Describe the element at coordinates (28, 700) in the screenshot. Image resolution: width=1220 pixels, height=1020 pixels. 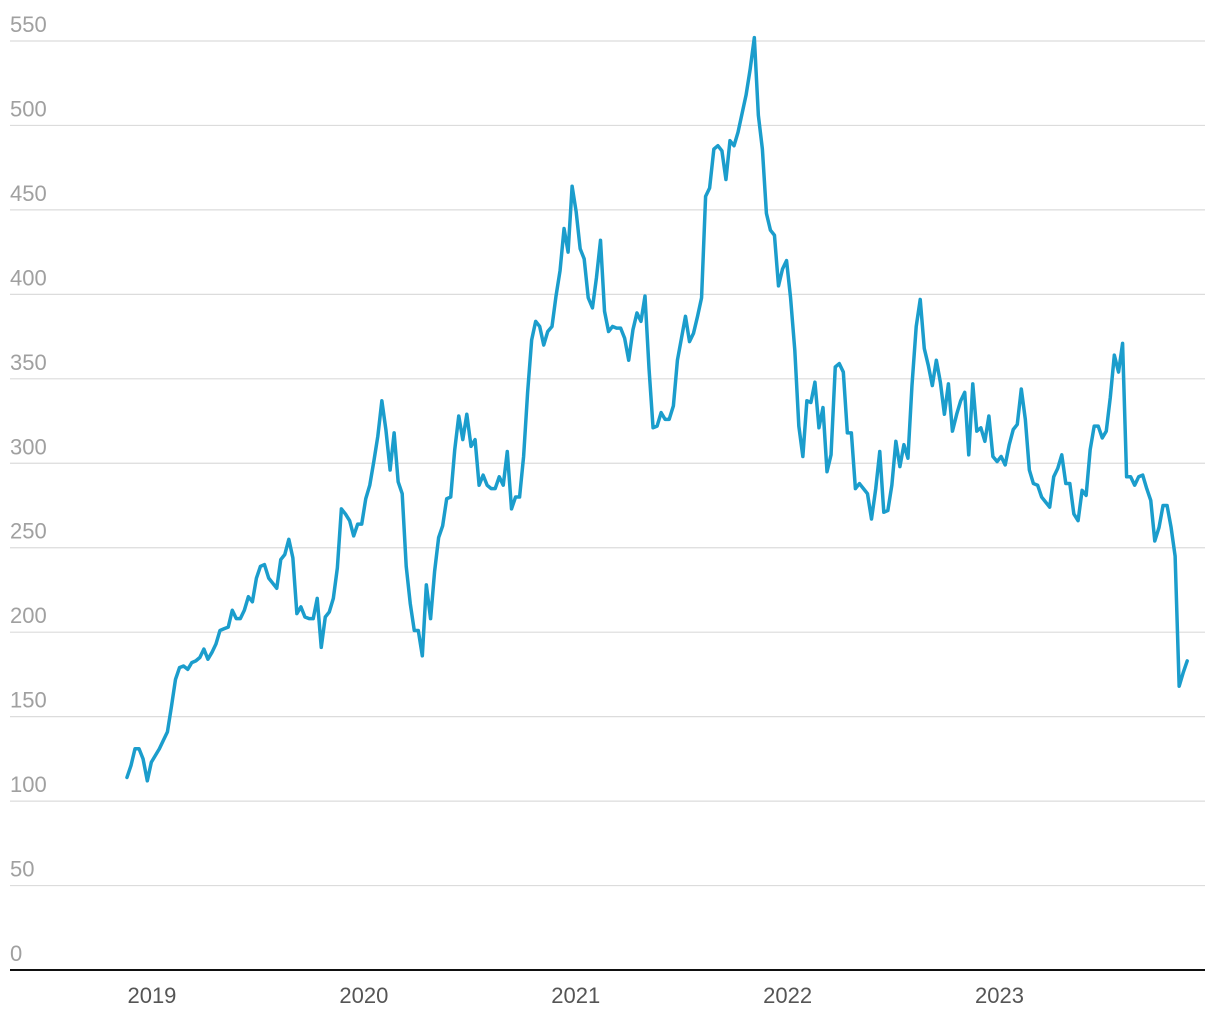
I see `y-tick-label: 150` at that location.